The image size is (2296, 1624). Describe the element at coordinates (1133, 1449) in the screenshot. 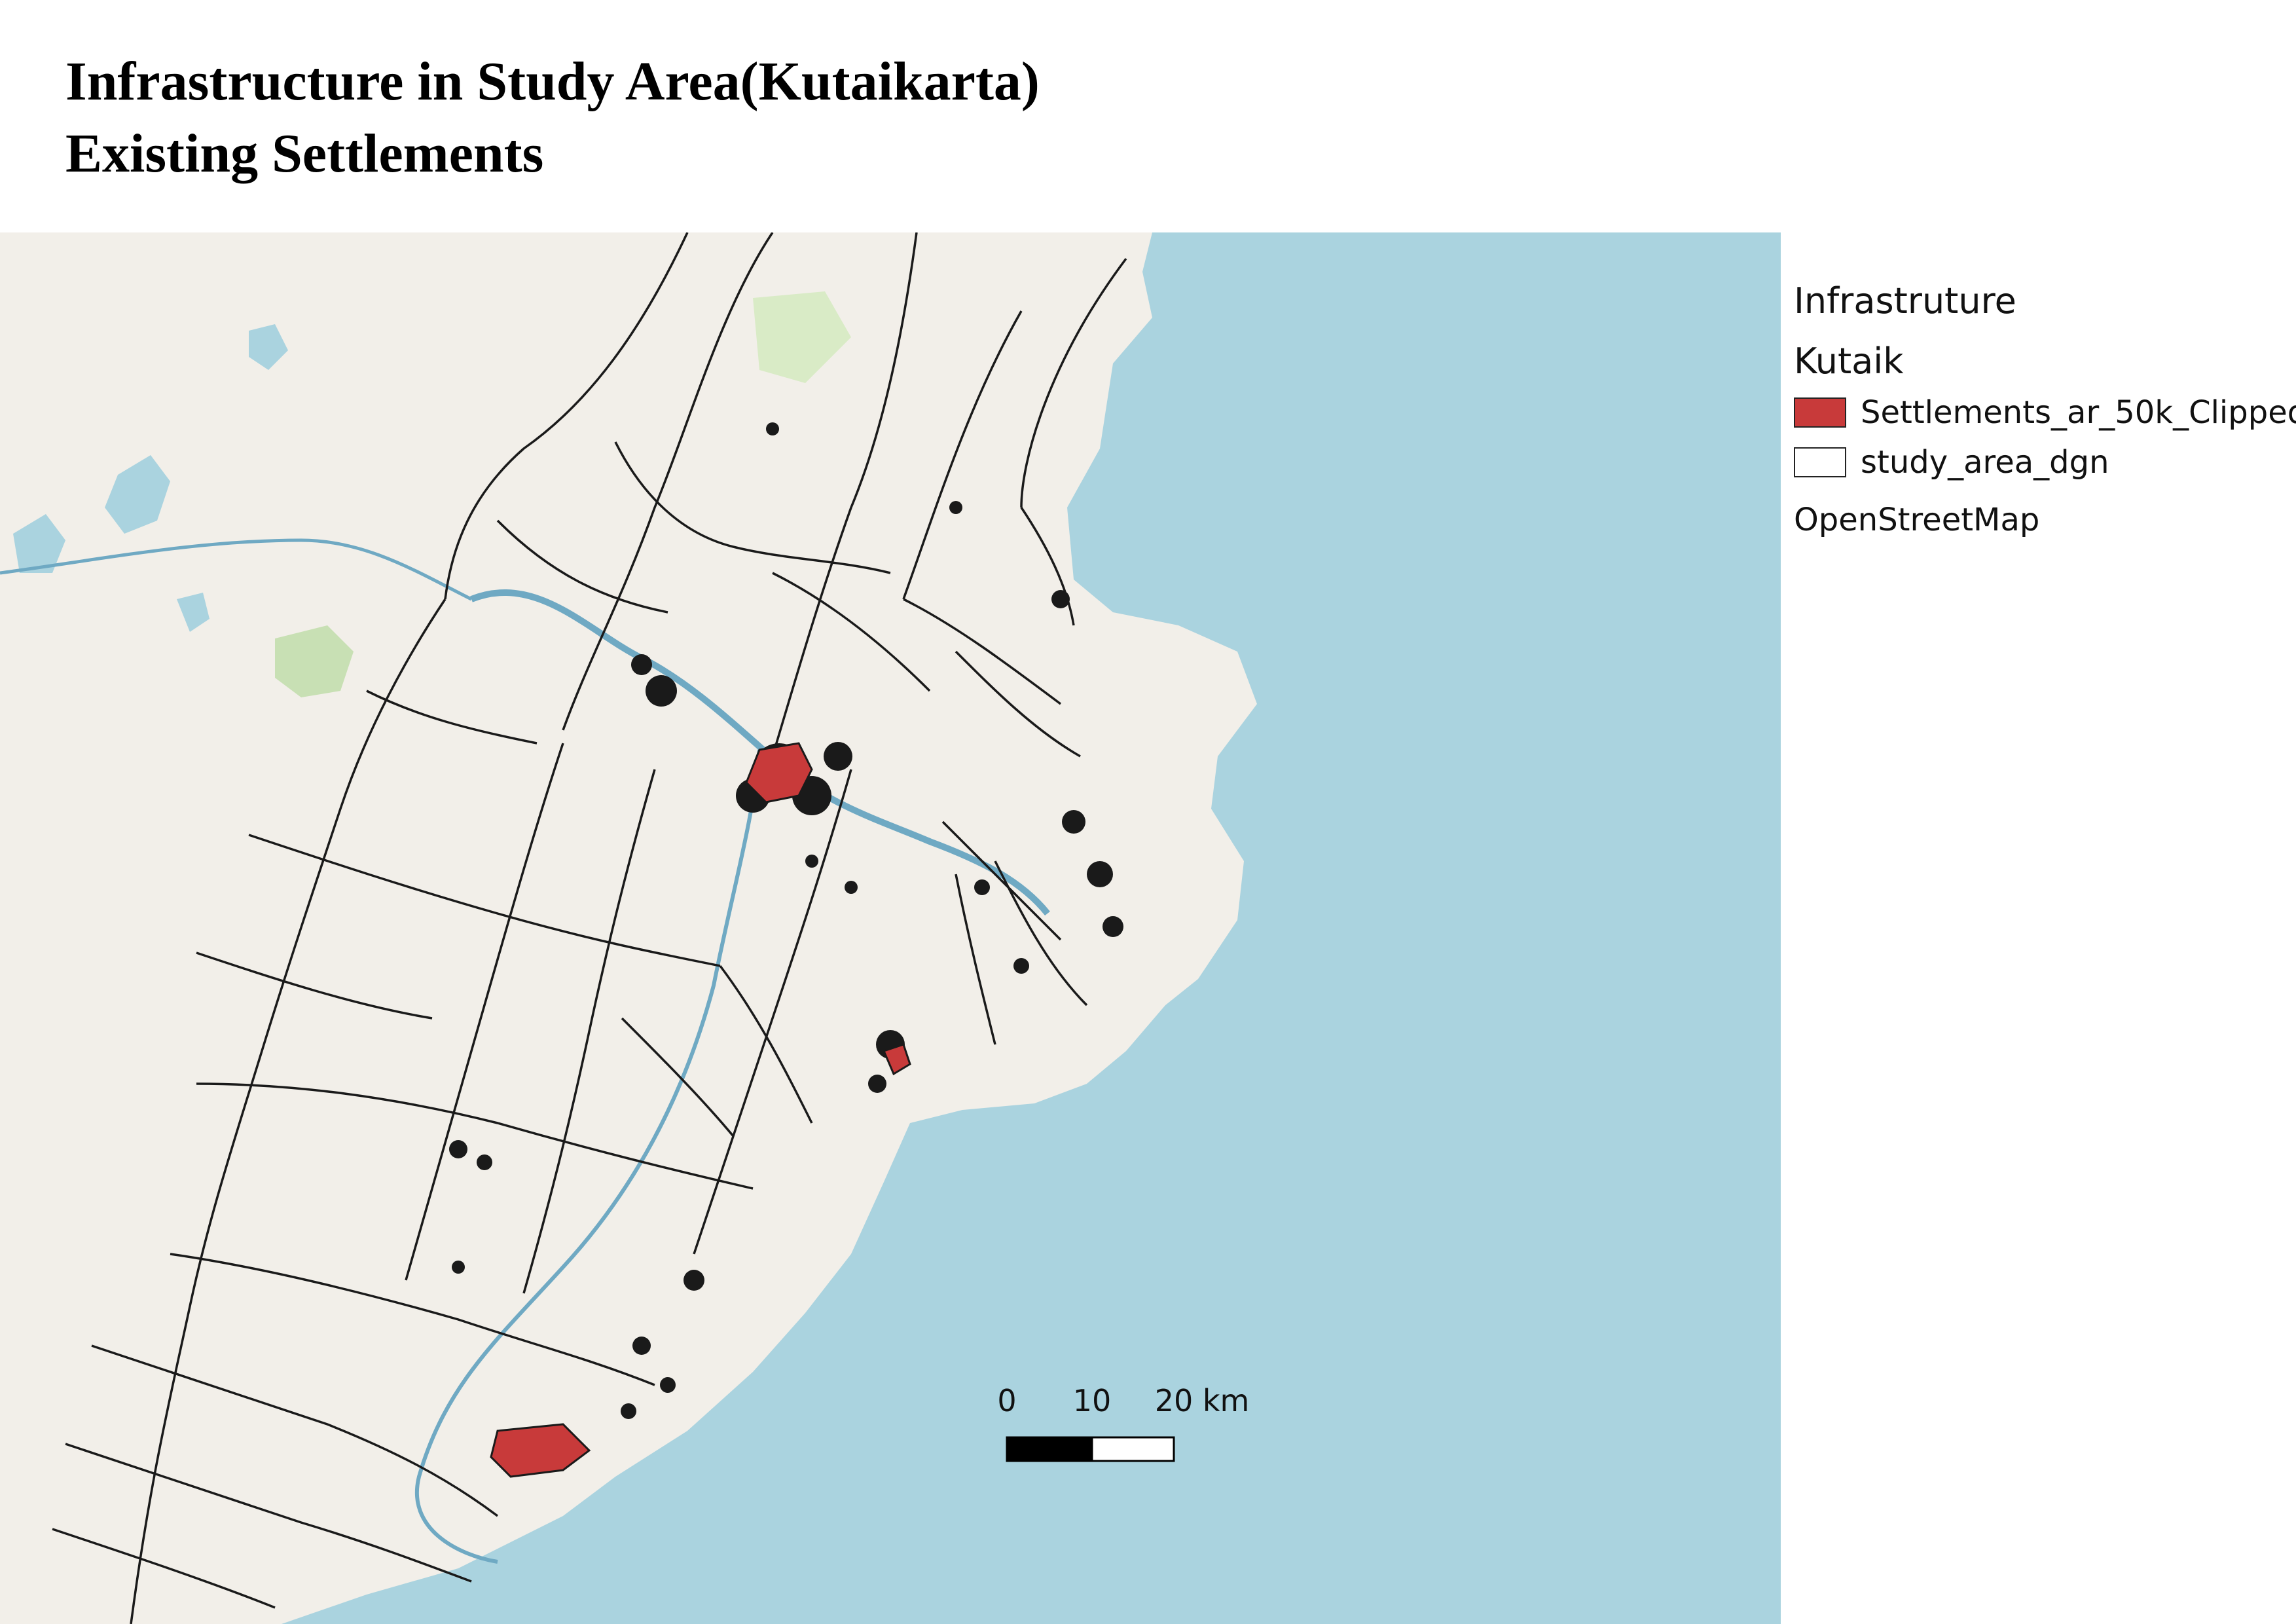

I see `scale-bar-white-segment` at that location.